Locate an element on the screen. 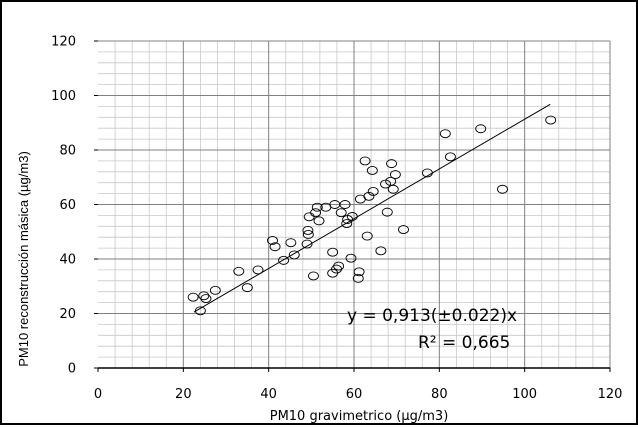  x-tick-label: 20 is located at coordinates (183, 394).